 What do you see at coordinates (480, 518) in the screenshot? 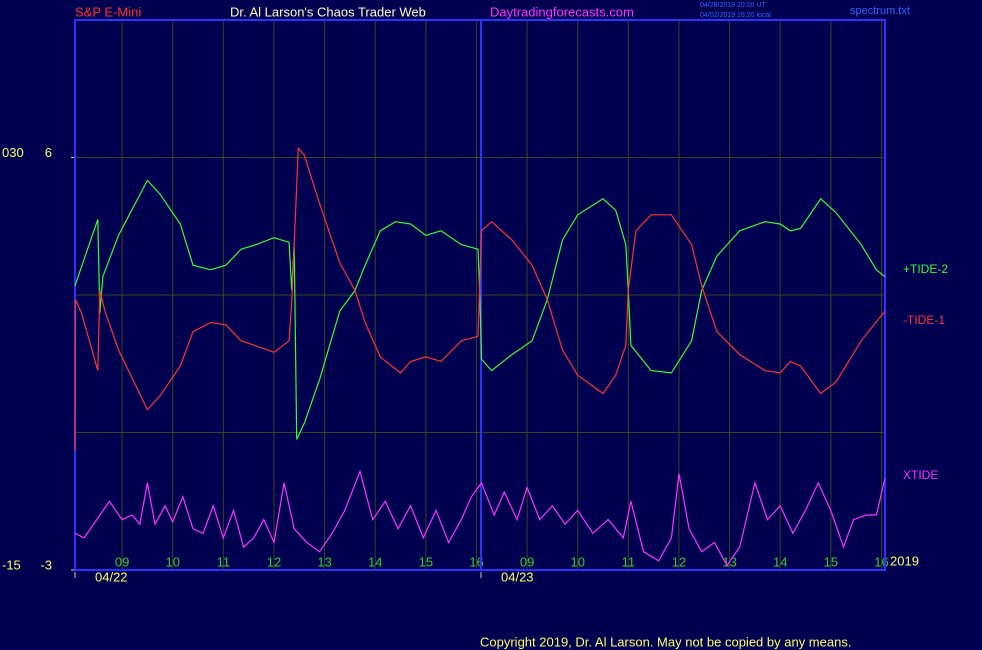
I see `series-line` at bounding box center [480, 518].